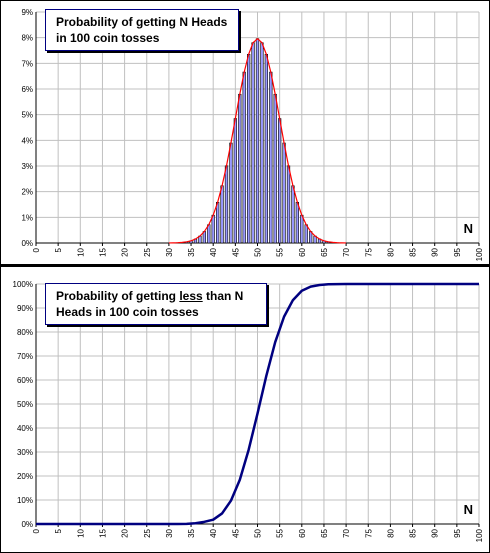 The width and height of the screenshot is (490, 553). What do you see at coordinates (413, 532) in the screenshot?
I see `cdf-x-tick-label: 85` at bounding box center [413, 532].